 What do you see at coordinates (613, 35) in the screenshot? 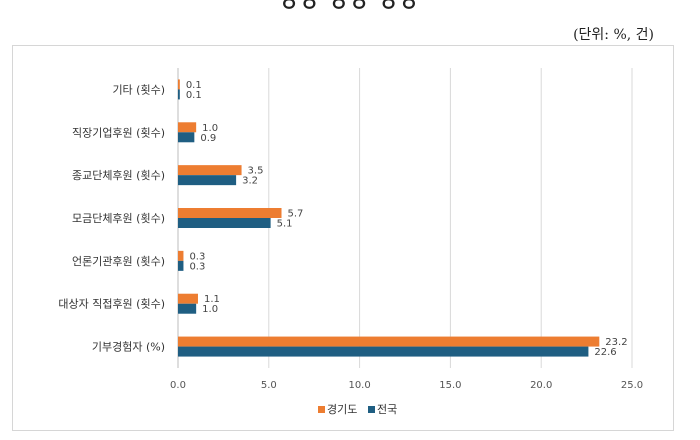
I see `unit-label: (단위: %, 건)` at bounding box center [613, 35].